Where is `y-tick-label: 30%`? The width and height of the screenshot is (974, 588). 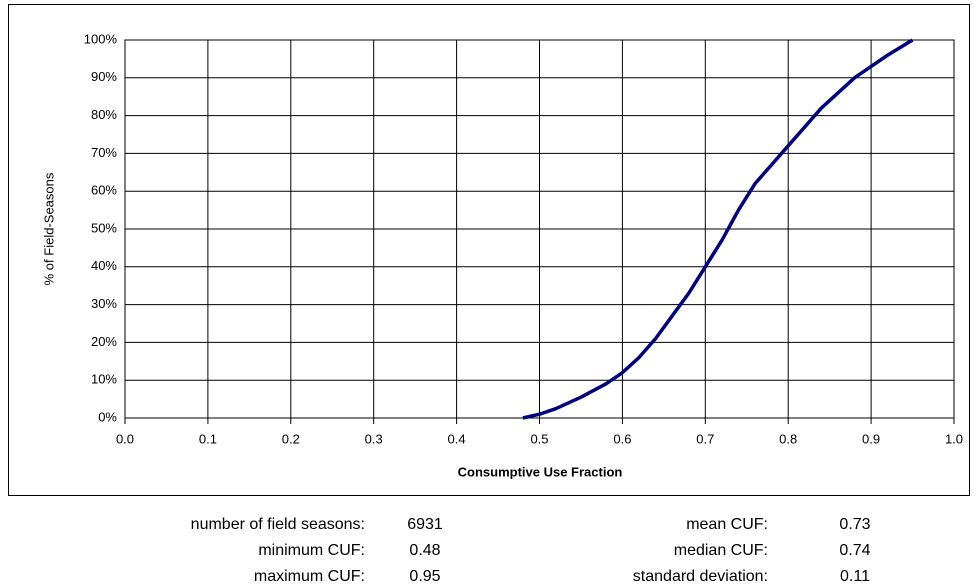 y-tick-label: 30% is located at coordinates (104, 303).